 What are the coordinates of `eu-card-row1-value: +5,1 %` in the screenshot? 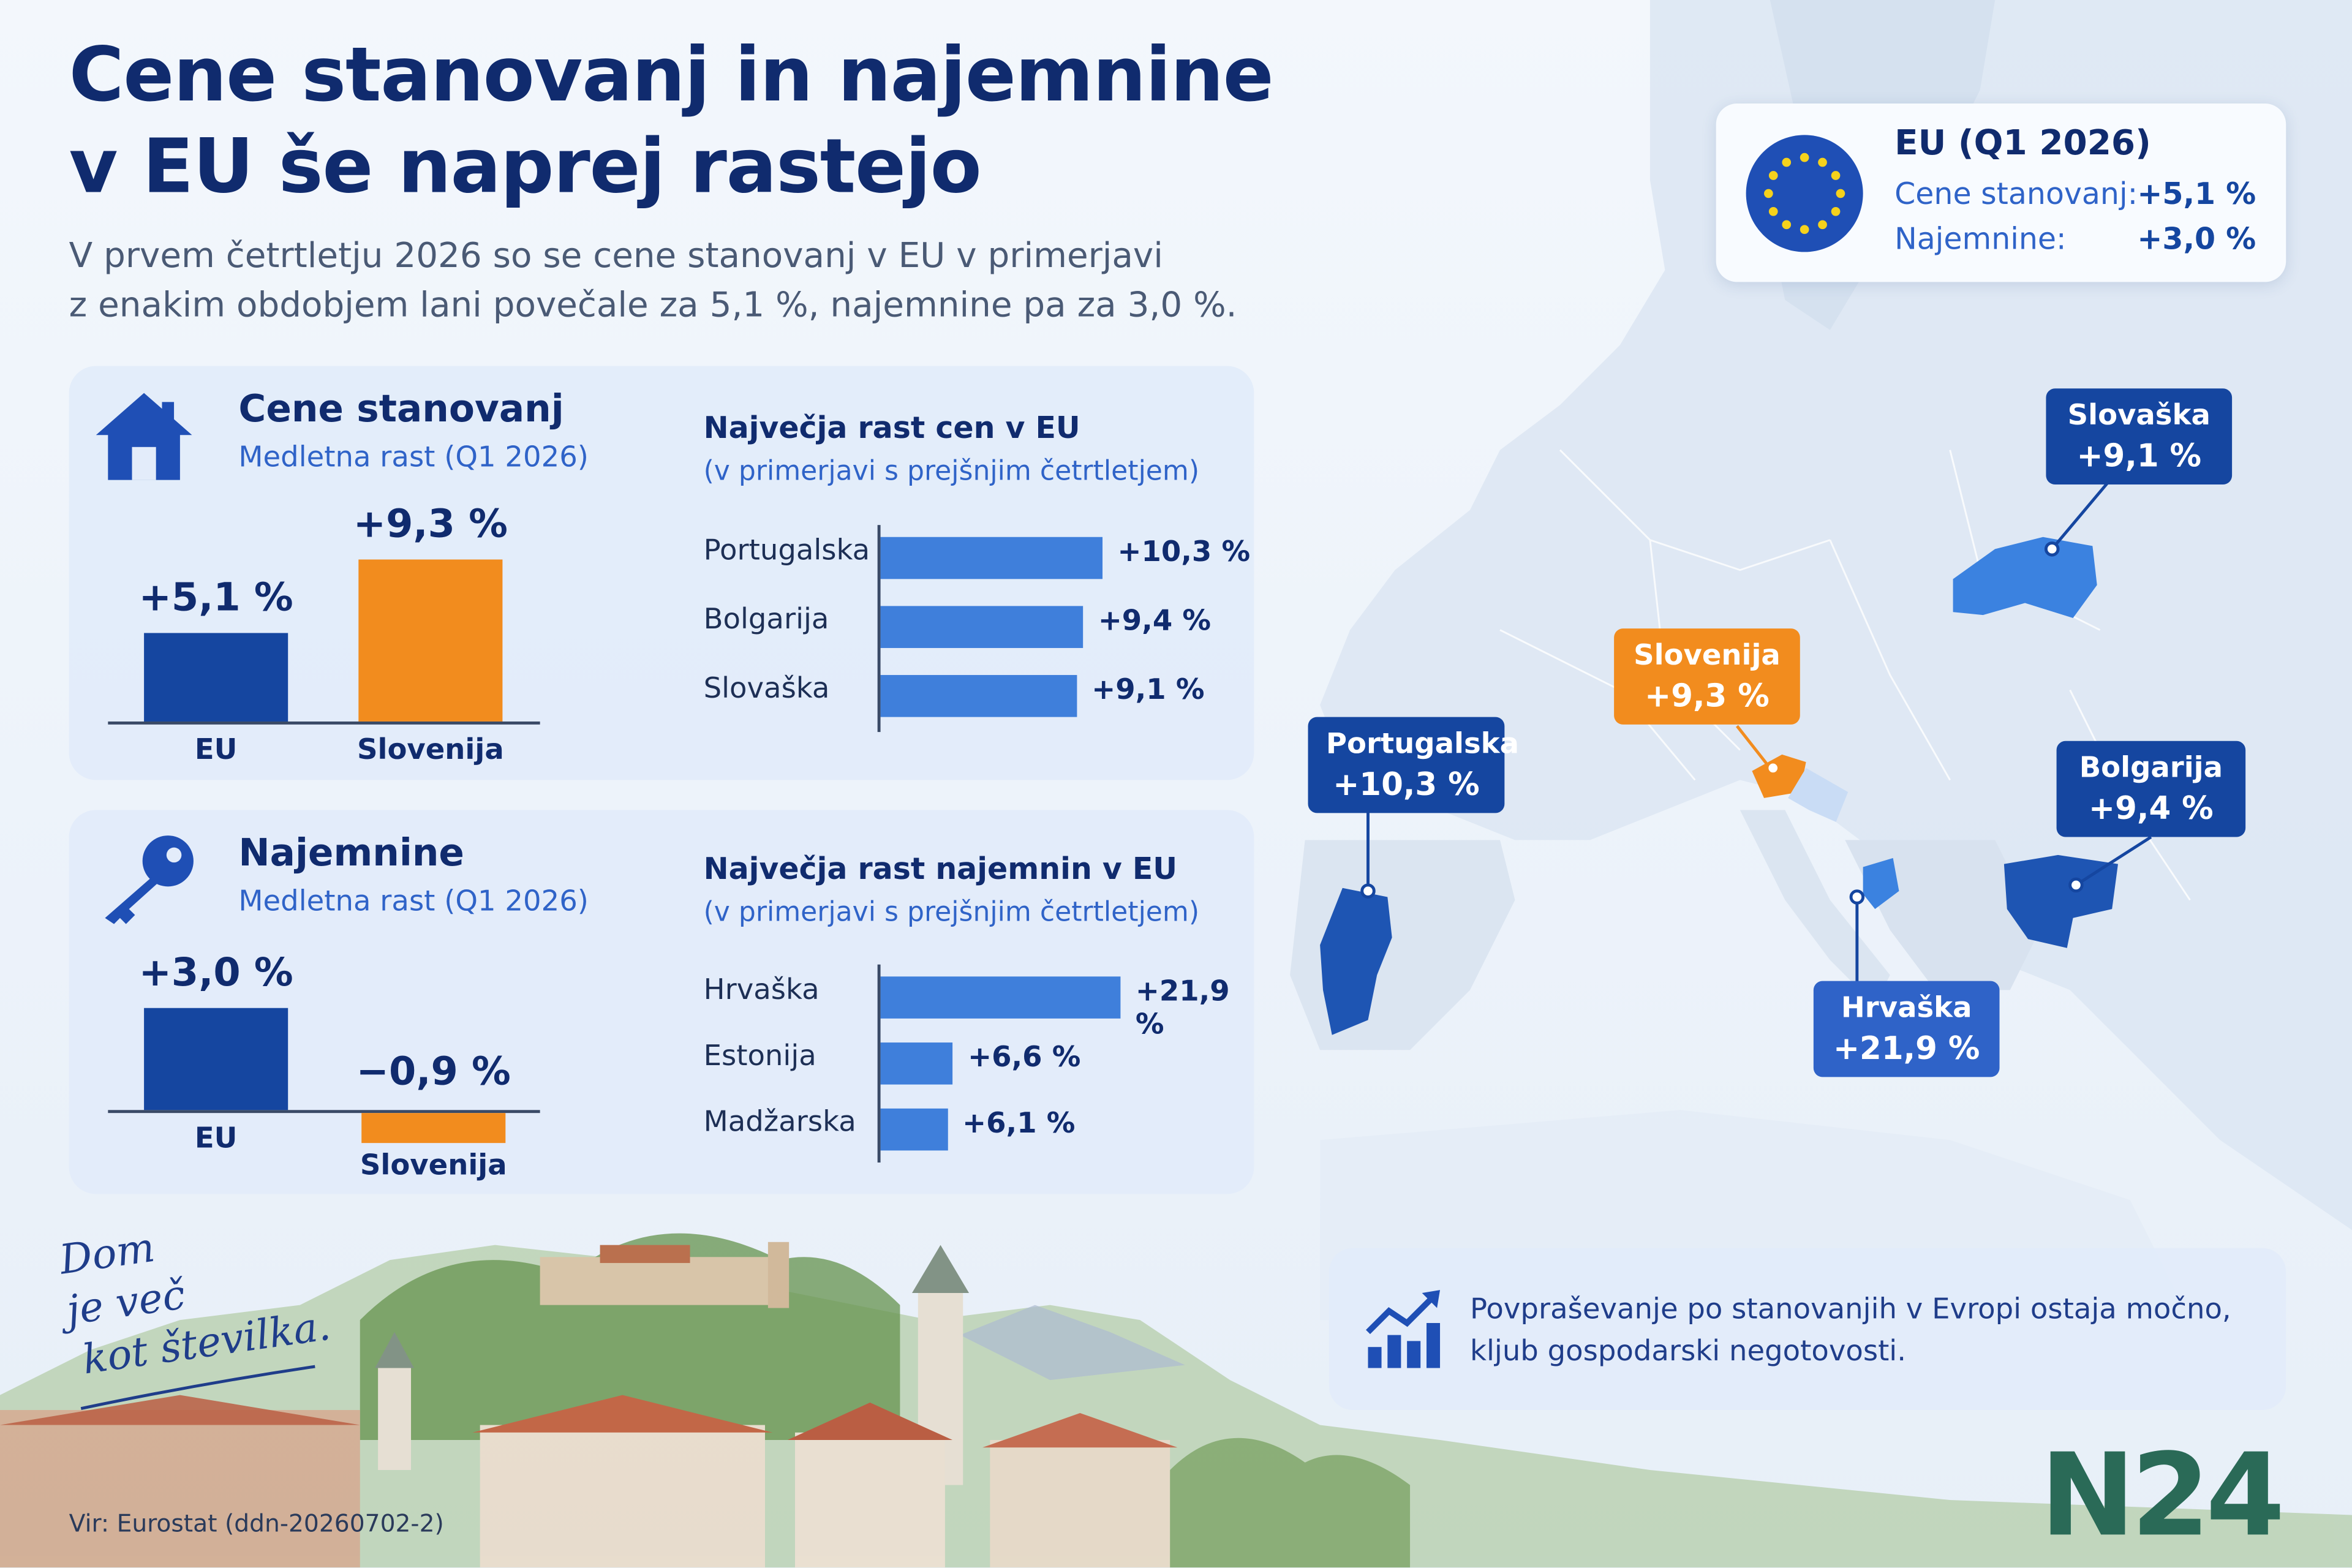 It's located at (2196, 194).